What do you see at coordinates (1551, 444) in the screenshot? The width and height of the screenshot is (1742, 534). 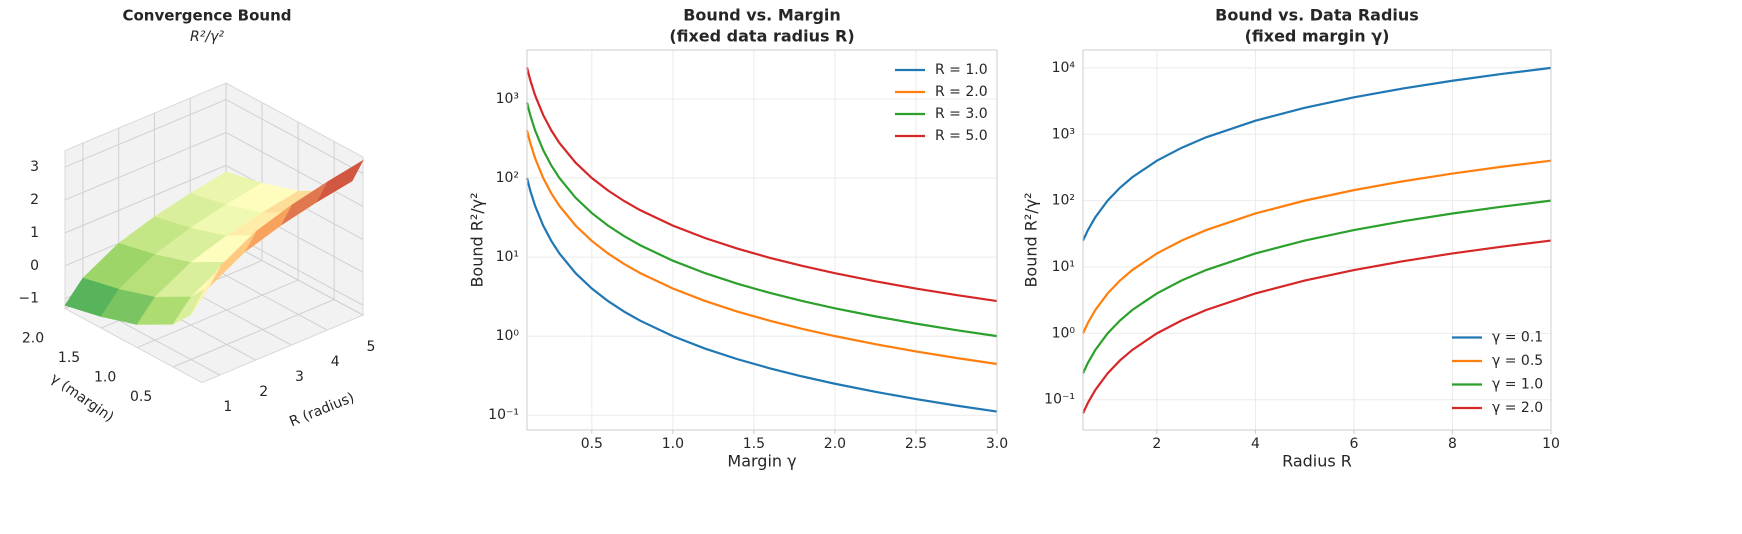 I see `x-tick-label: 10` at bounding box center [1551, 444].